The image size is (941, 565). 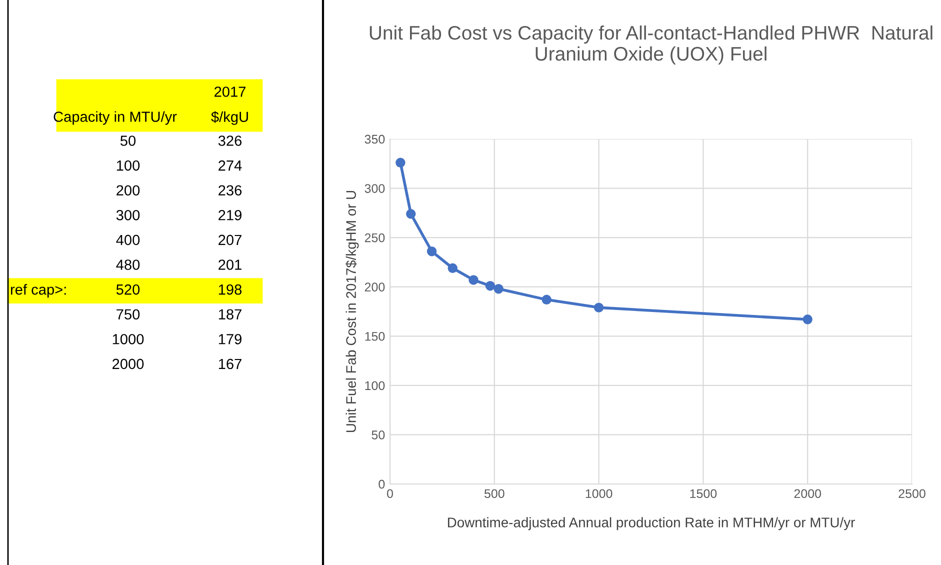 I want to click on x-axis-title: Downtime-adjusted Annual production Rate in MTHM/yr or MTU/yr, so click(x=651, y=523).